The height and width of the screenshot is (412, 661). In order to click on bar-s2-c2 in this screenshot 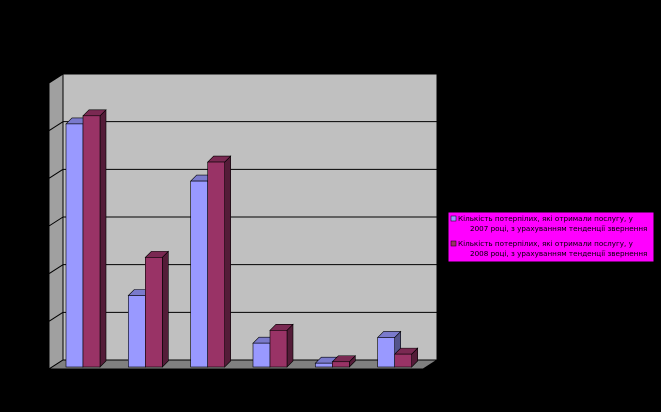, I will do `click(157, 309)`.